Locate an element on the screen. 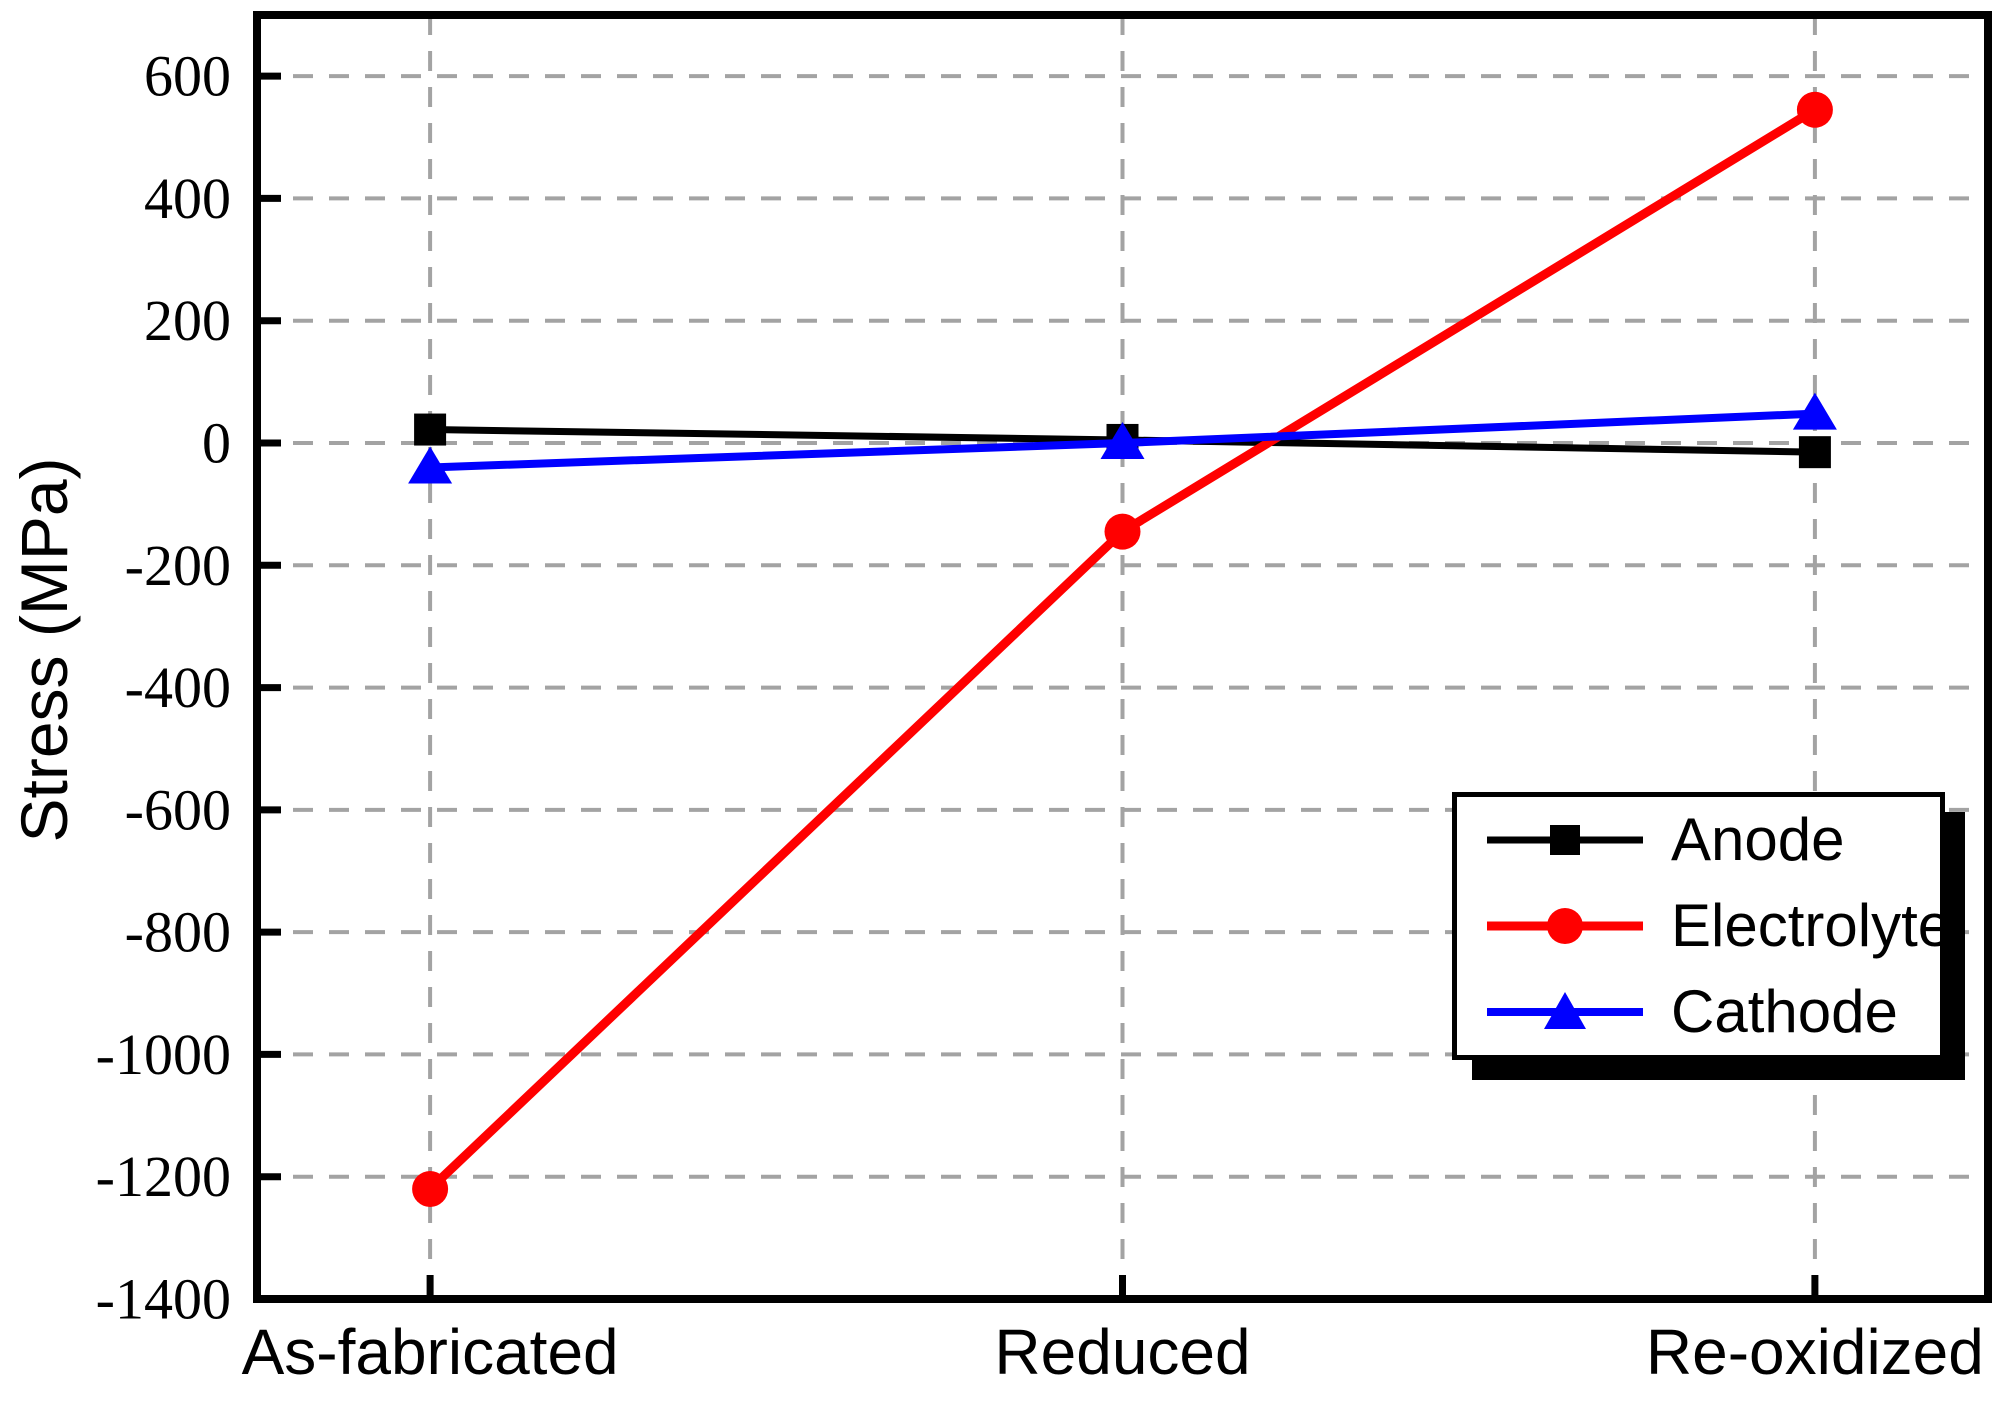 Image resolution: width=2010 pixels, height=1402 pixels. y-tick-label: -400 is located at coordinates (178, 687).